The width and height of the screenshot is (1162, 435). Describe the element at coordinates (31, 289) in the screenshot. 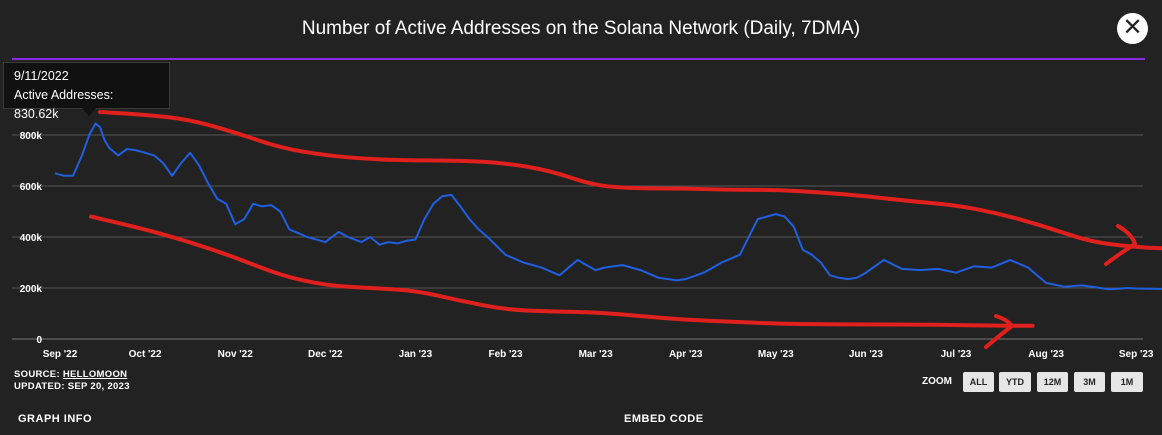

I see `y-tick-label: 200k` at that location.